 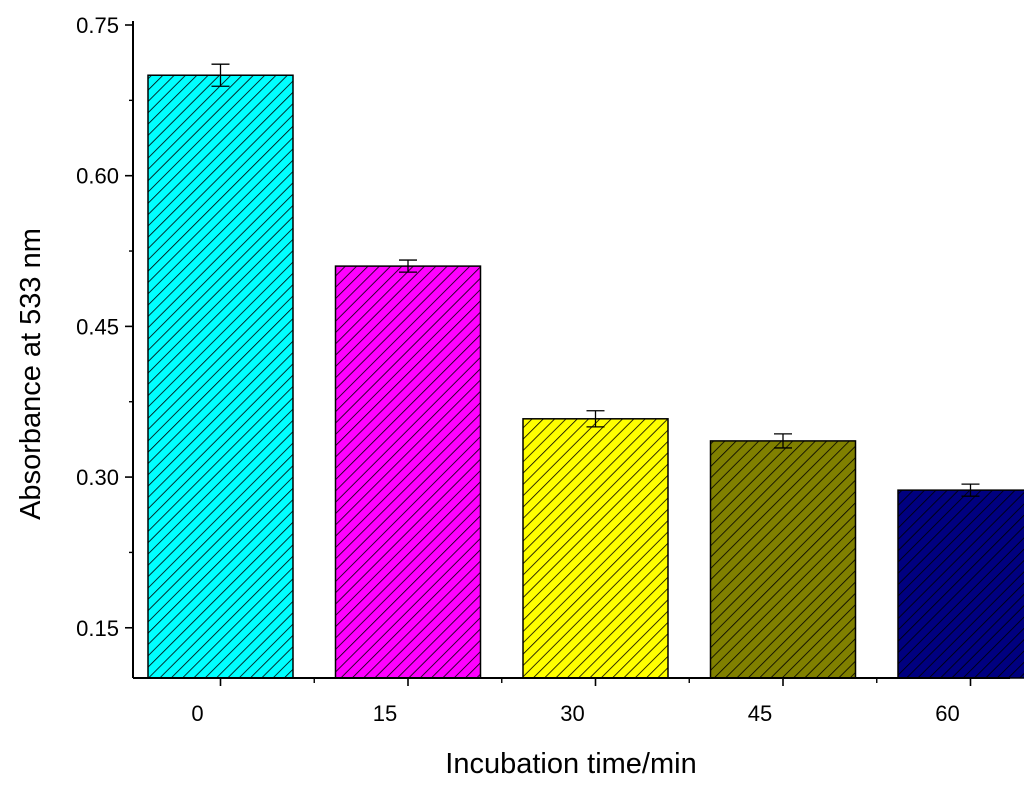 I want to click on y-tick-label: 0.45, so click(x=97, y=326).